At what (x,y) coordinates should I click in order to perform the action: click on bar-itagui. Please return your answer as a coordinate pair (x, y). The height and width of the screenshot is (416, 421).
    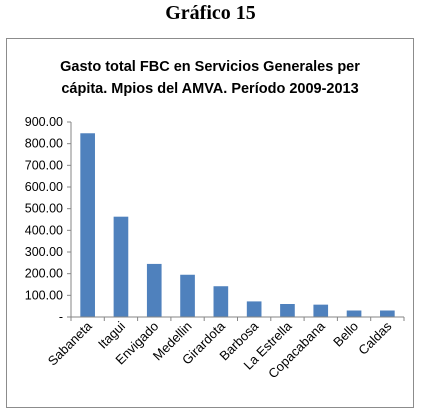
    Looking at the image, I should click on (121, 266).